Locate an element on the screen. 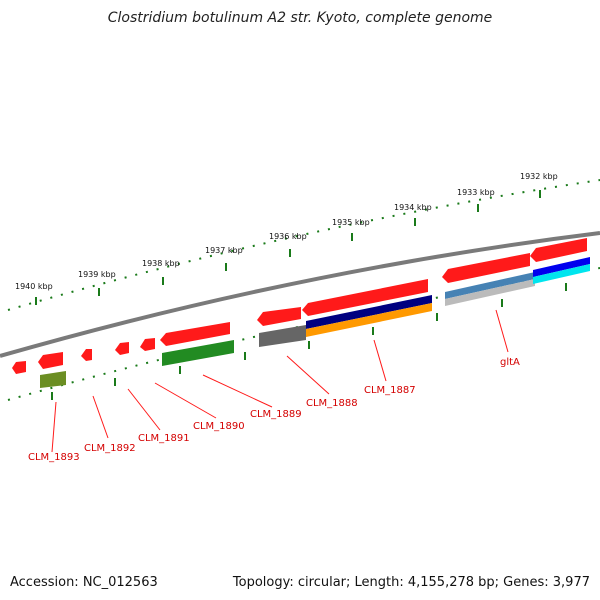 The image size is (600, 600). gene-label: CLM_1888 is located at coordinates (332, 403).